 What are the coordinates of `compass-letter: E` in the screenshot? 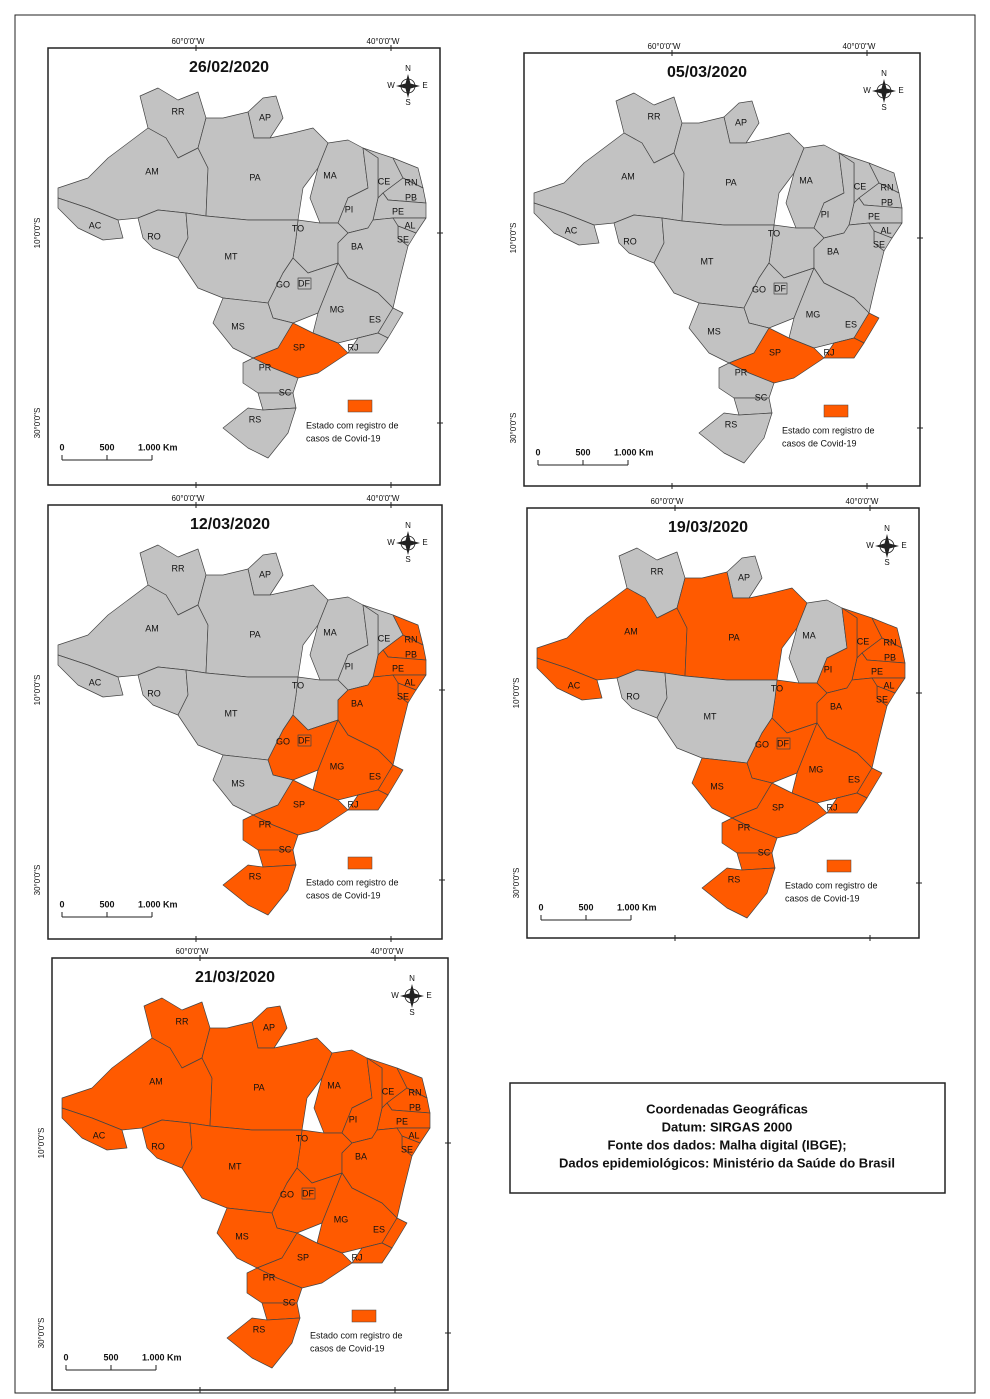 It's located at (903, 545).